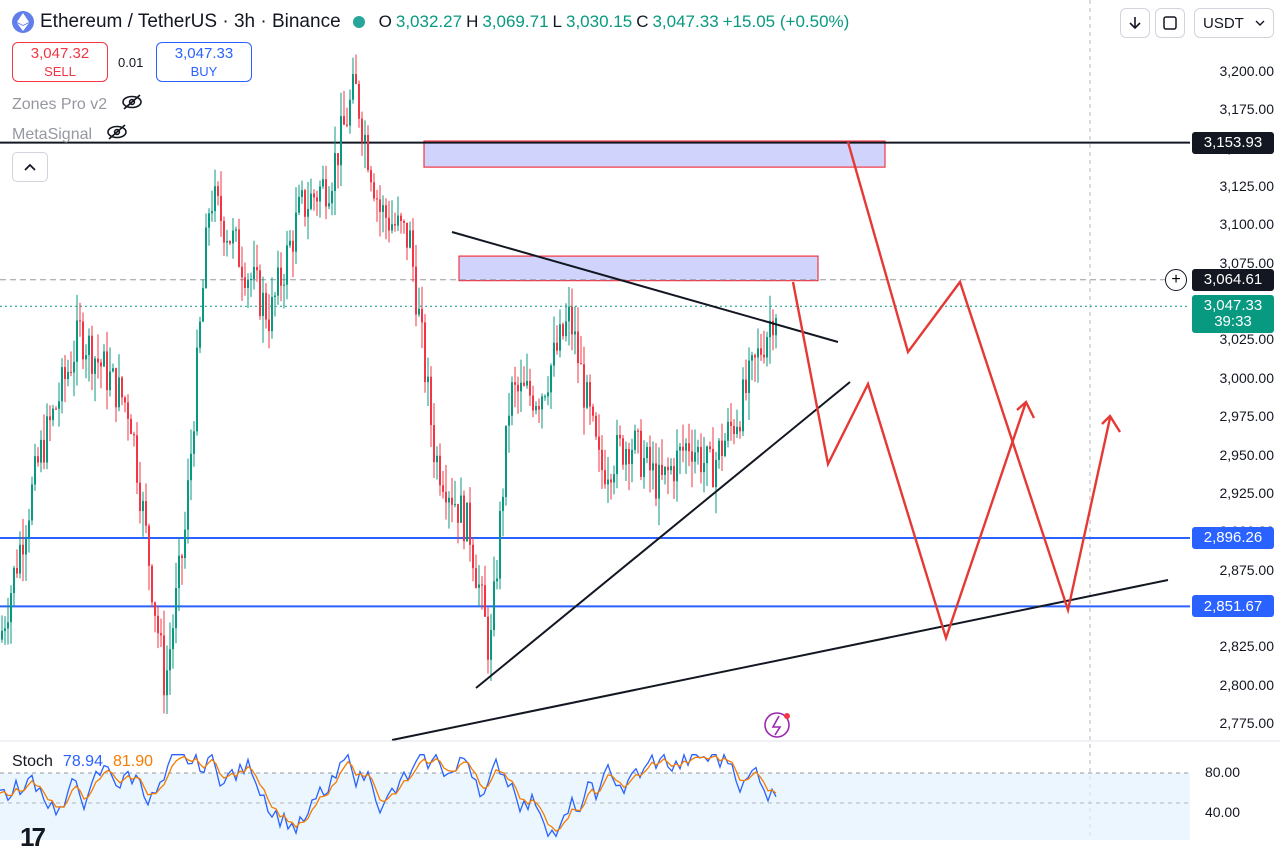  What do you see at coordinates (1233, 279) in the screenshot?
I see `crosshair-price-pill: 3,064.61` at bounding box center [1233, 279].